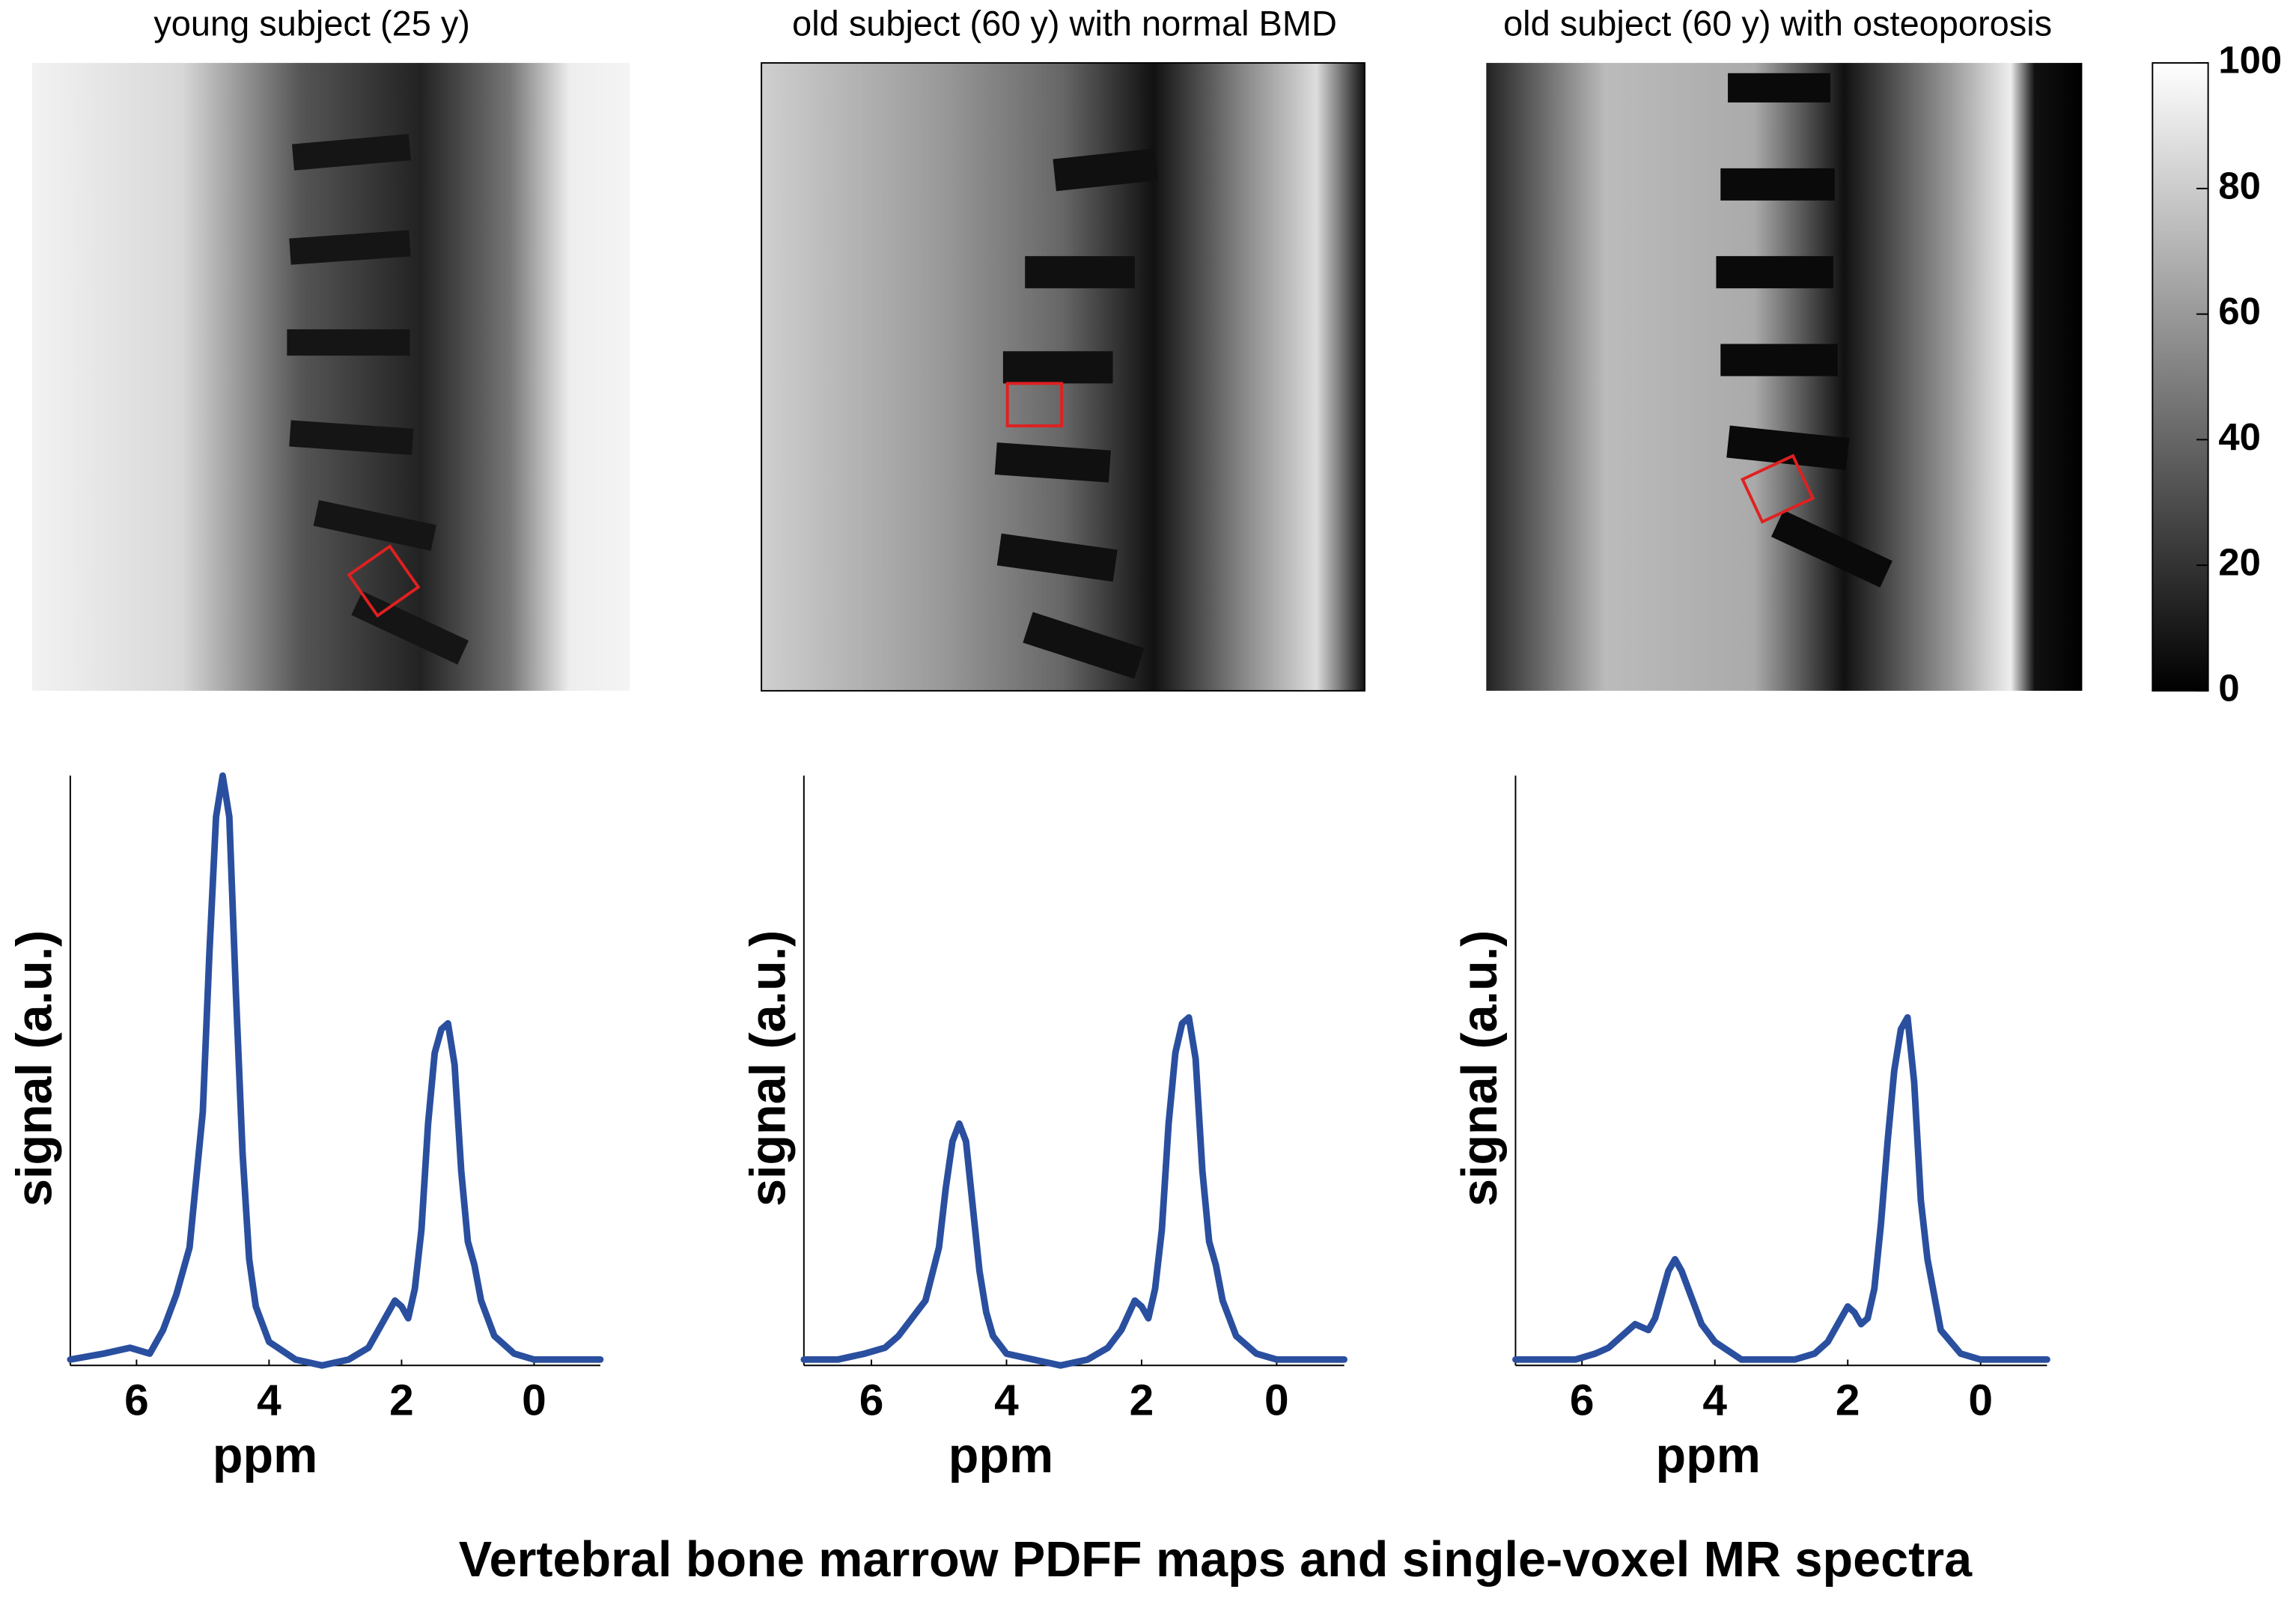 The height and width of the screenshot is (1604, 2296). What do you see at coordinates (2180, 377) in the screenshot?
I see `colorbar` at bounding box center [2180, 377].